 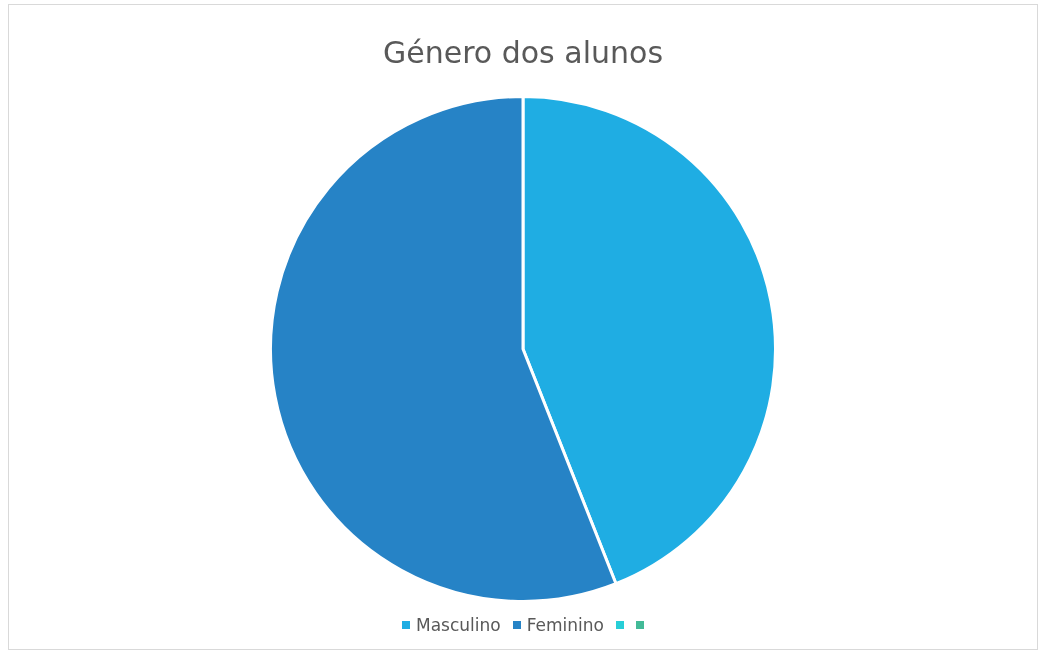 What do you see at coordinates (523, 52) in the screenshot?
I see `chart-title: Género dos alunos` at bounding box center [523, 52].